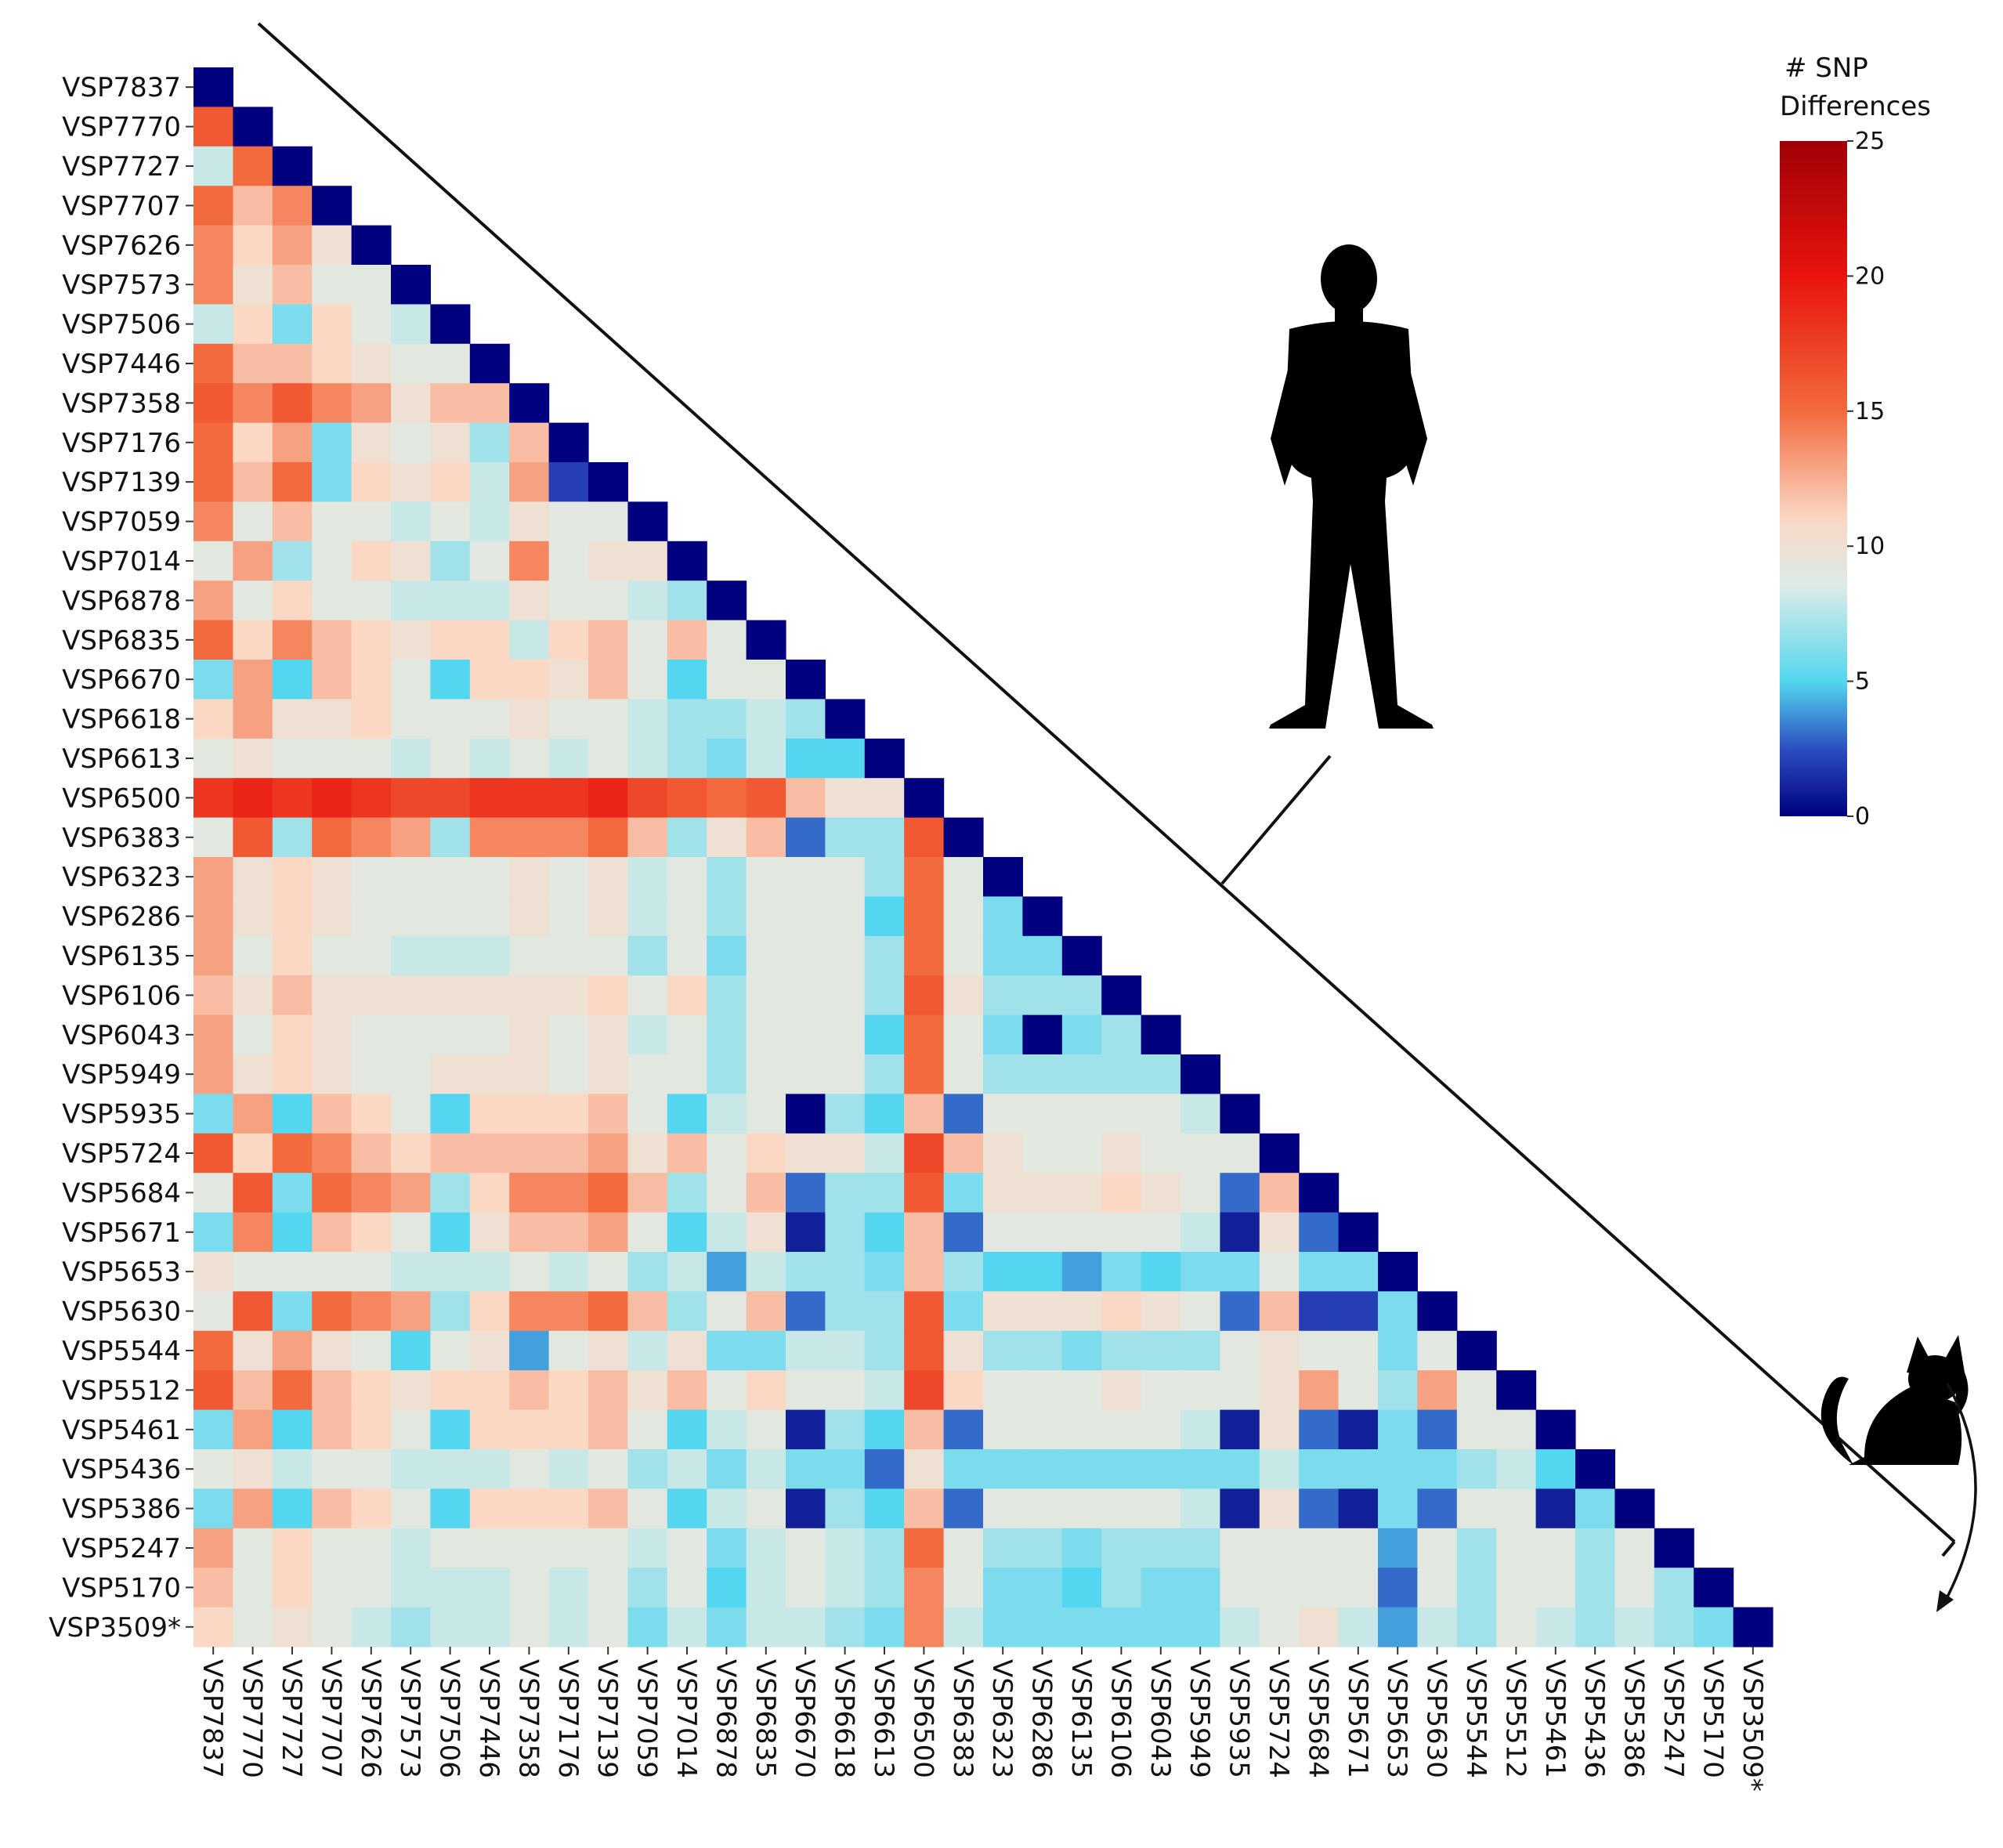 The width and height of the screenshot is (2003, 1848). I want to click on column-tick-label: VSP7770, so click(252, 1718).